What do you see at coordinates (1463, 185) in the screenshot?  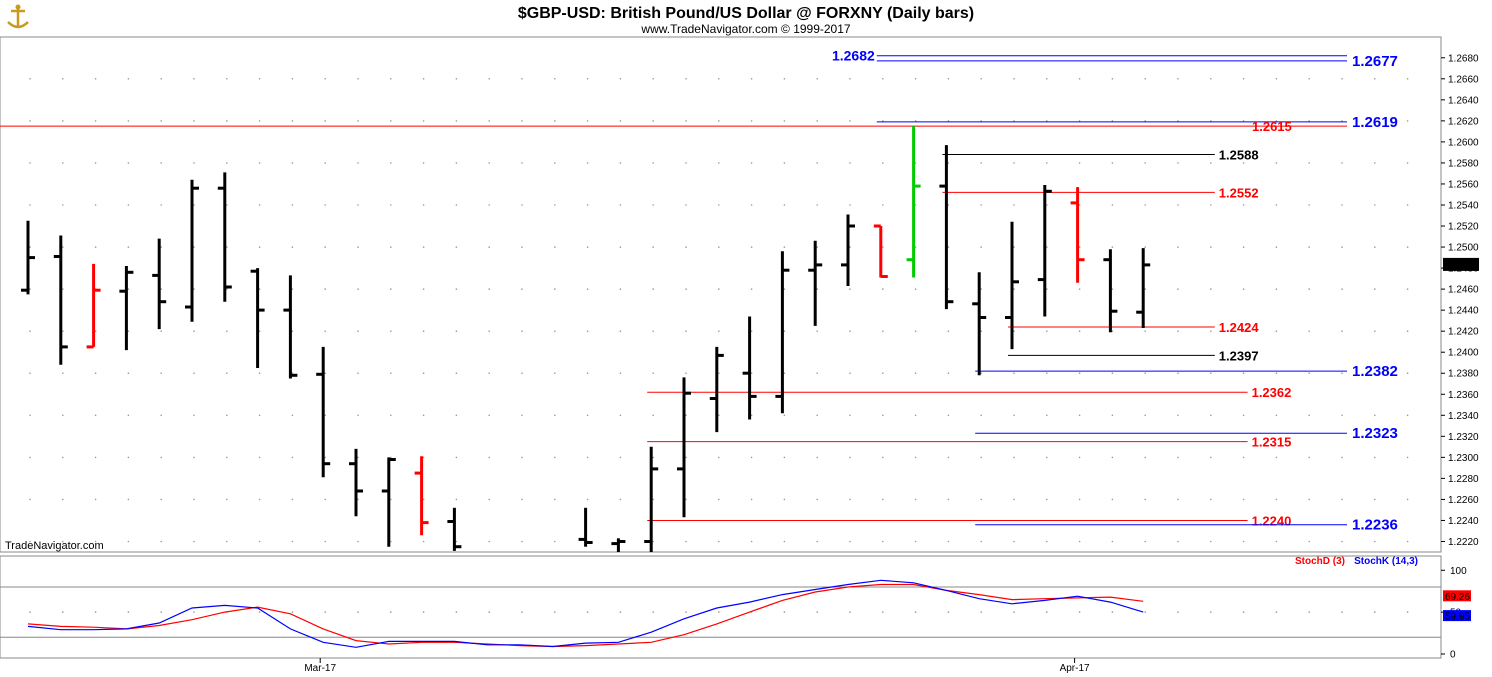 I see `price-tick-label: 1.2560` at bounding box center [1463, 185].